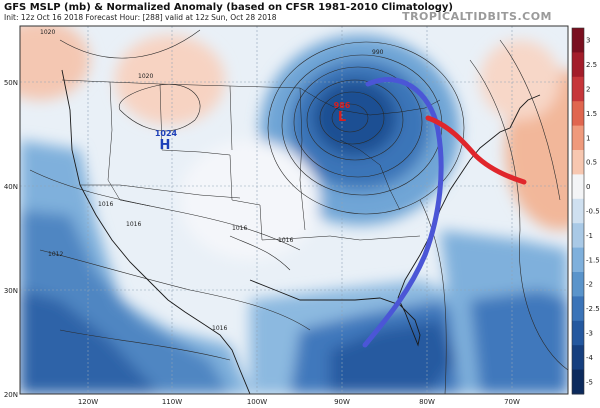 Image resolution: width=600 pixels, height=408 pixels. Describe the element at coordinates (166, 133) in the screenshot. I see `high-center-pressure: 1024` at that location.